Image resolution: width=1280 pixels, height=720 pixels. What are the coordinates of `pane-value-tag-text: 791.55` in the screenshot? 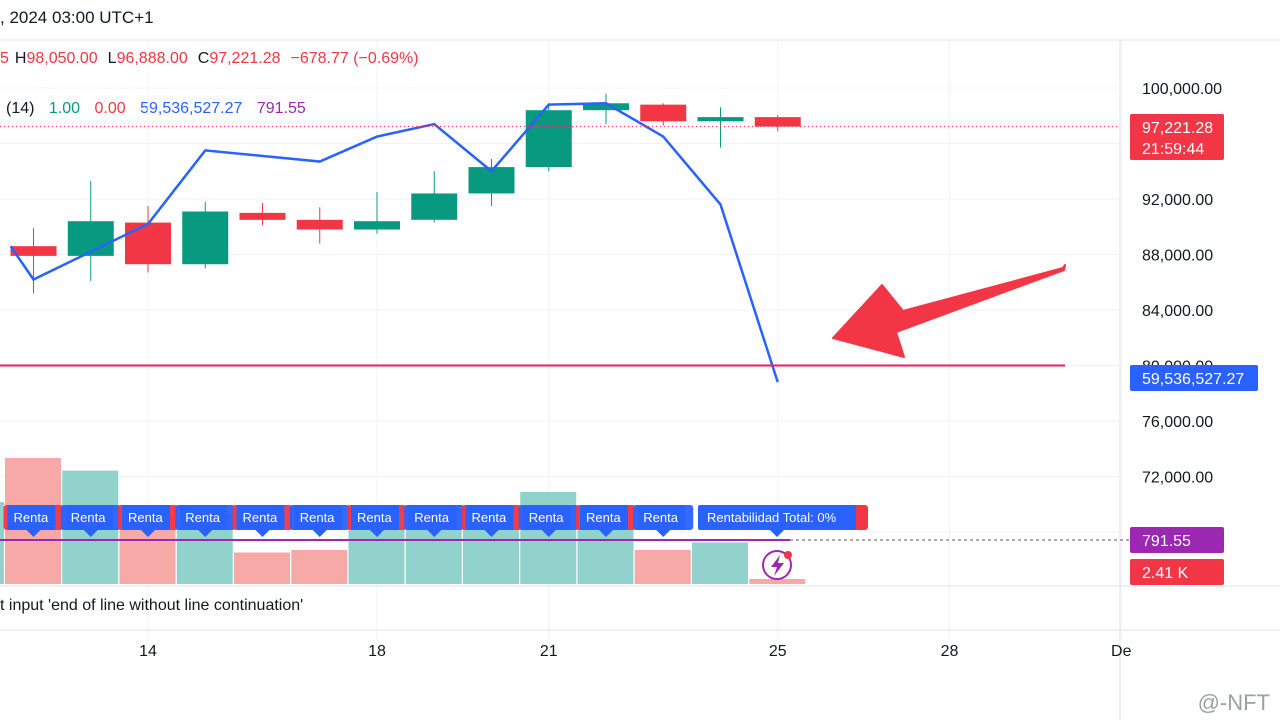 It's located at (1166, 541).